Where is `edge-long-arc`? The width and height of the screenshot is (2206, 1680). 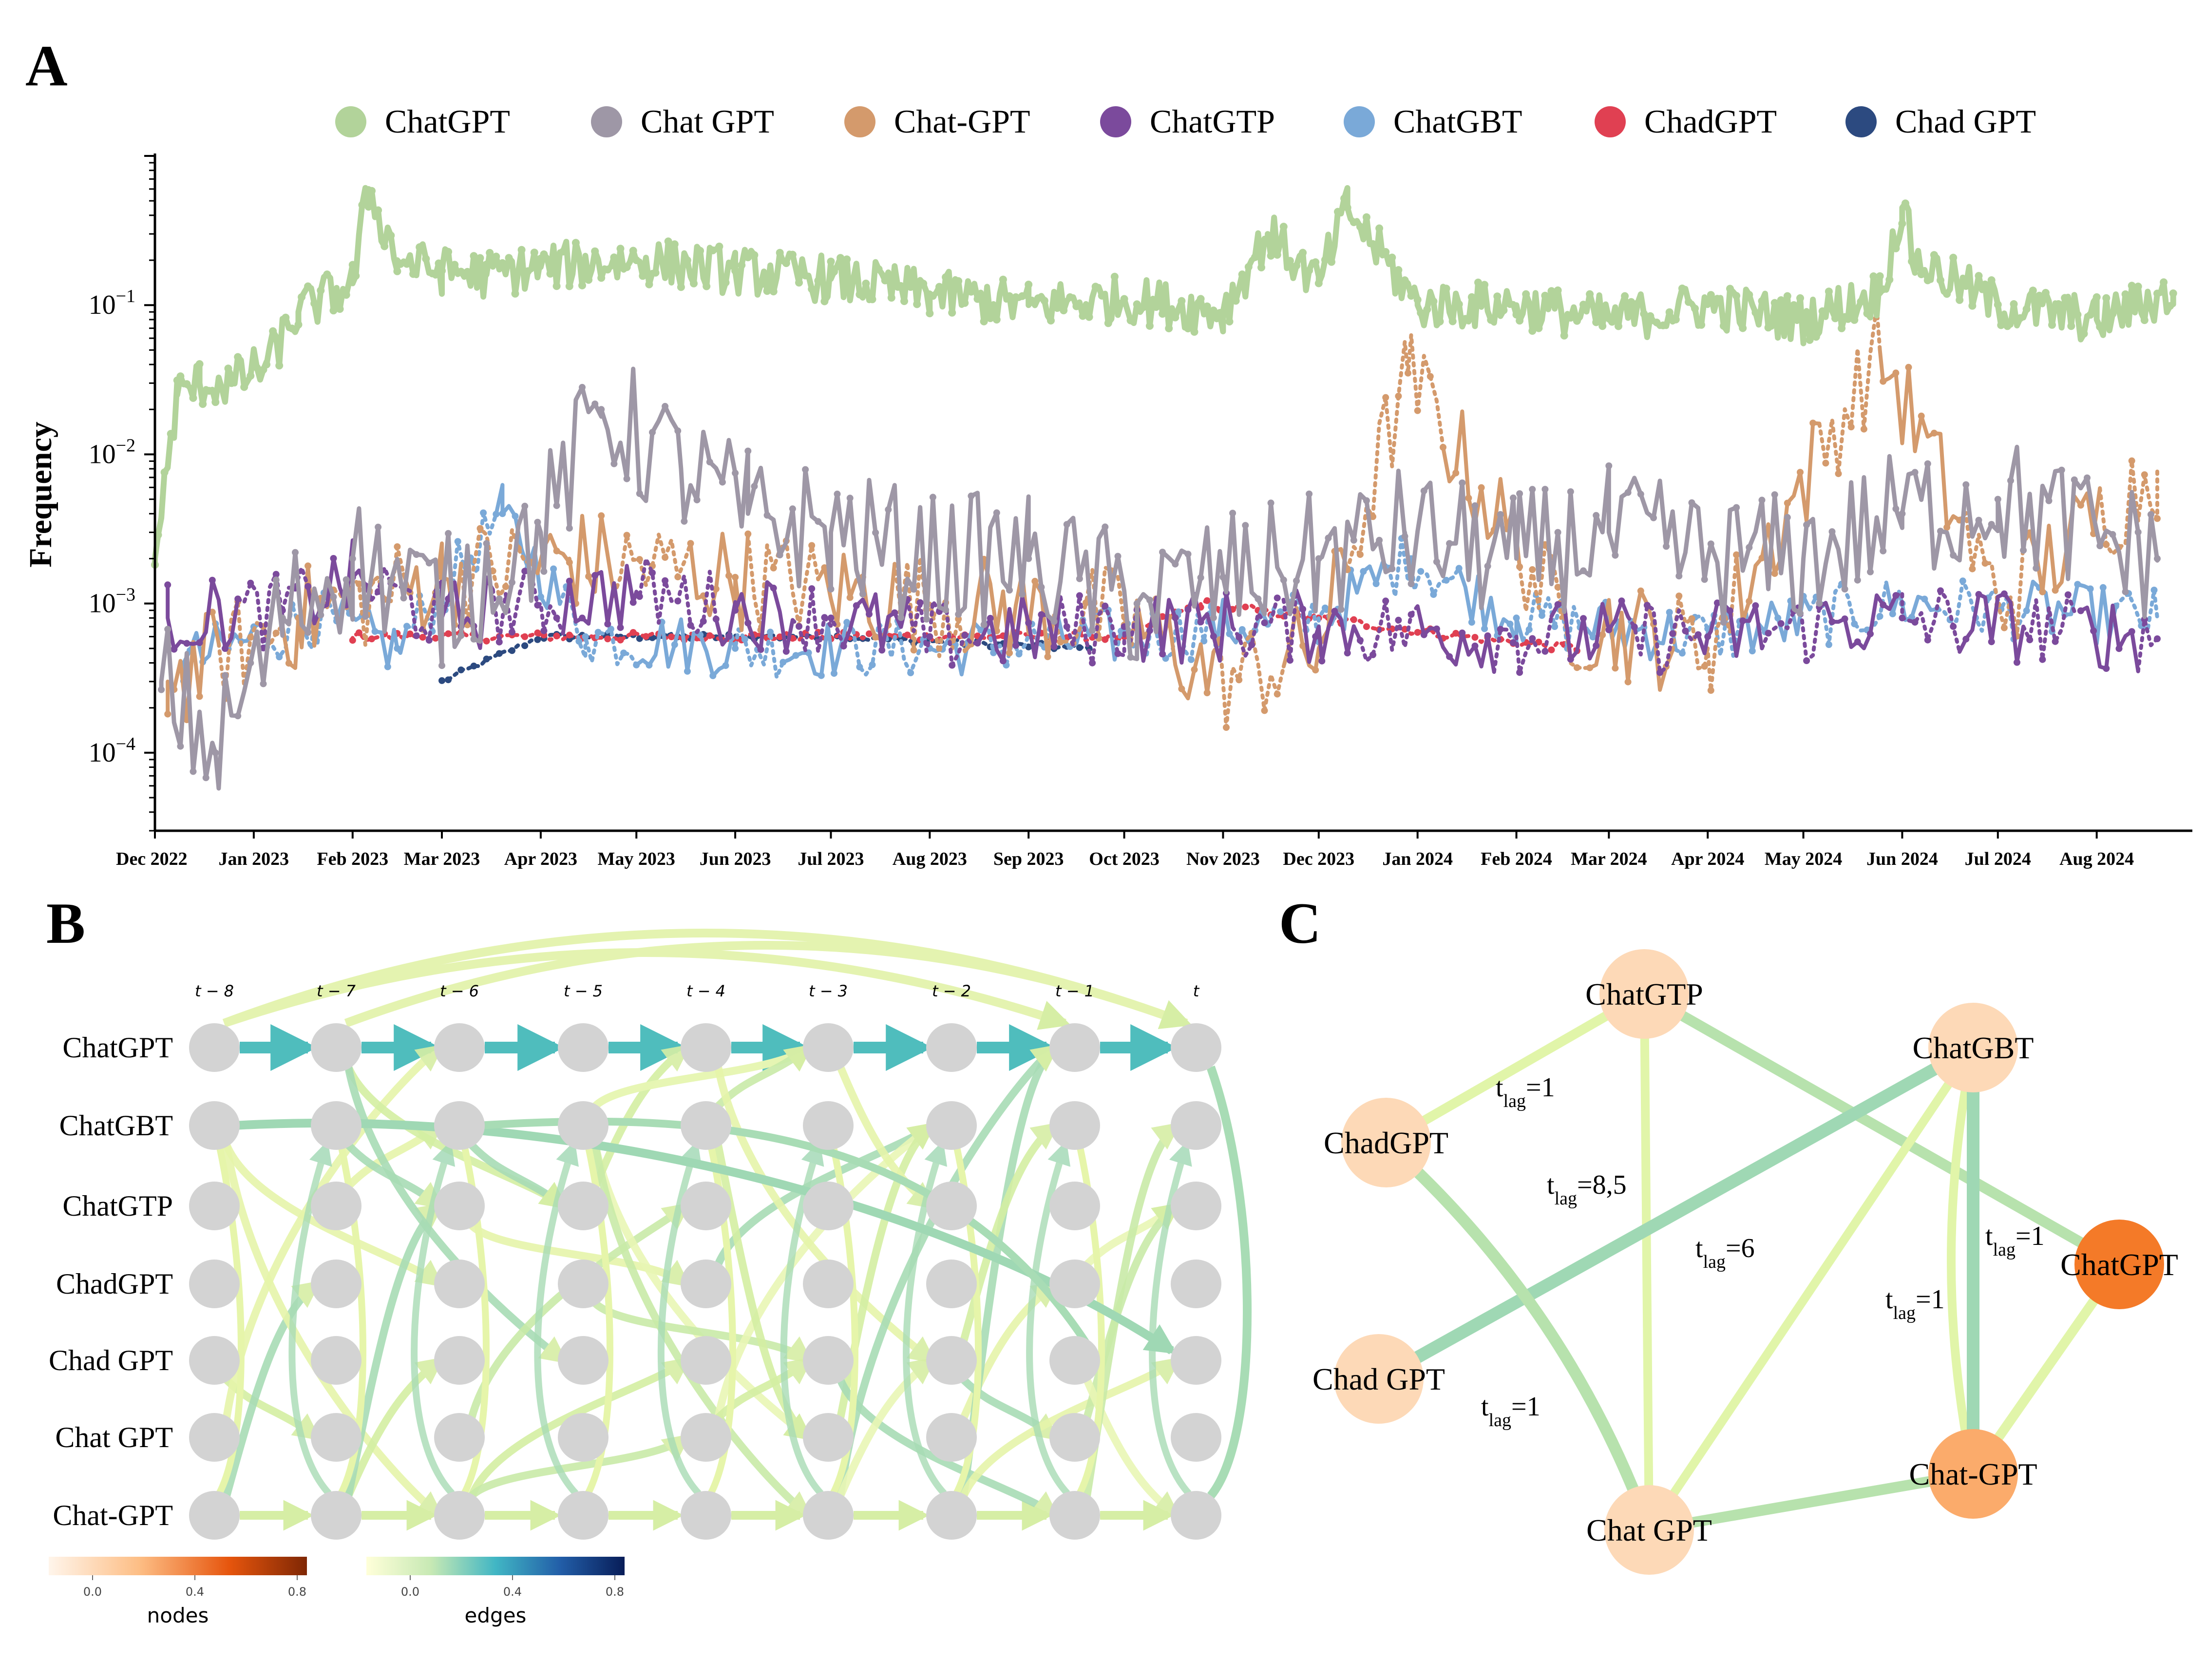
edge-long-arc is located at coordinates (768, 985).